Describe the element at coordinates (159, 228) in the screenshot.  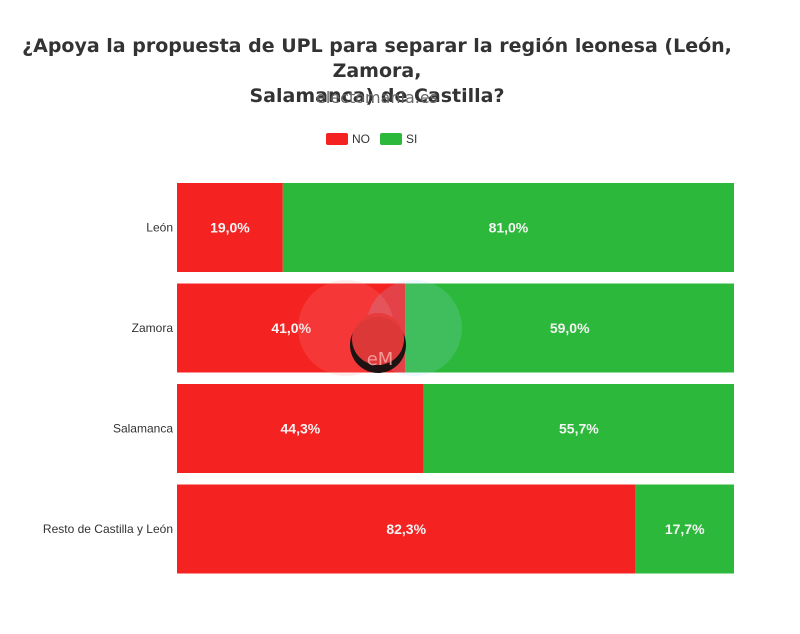
I see `category-label: León` at that location.